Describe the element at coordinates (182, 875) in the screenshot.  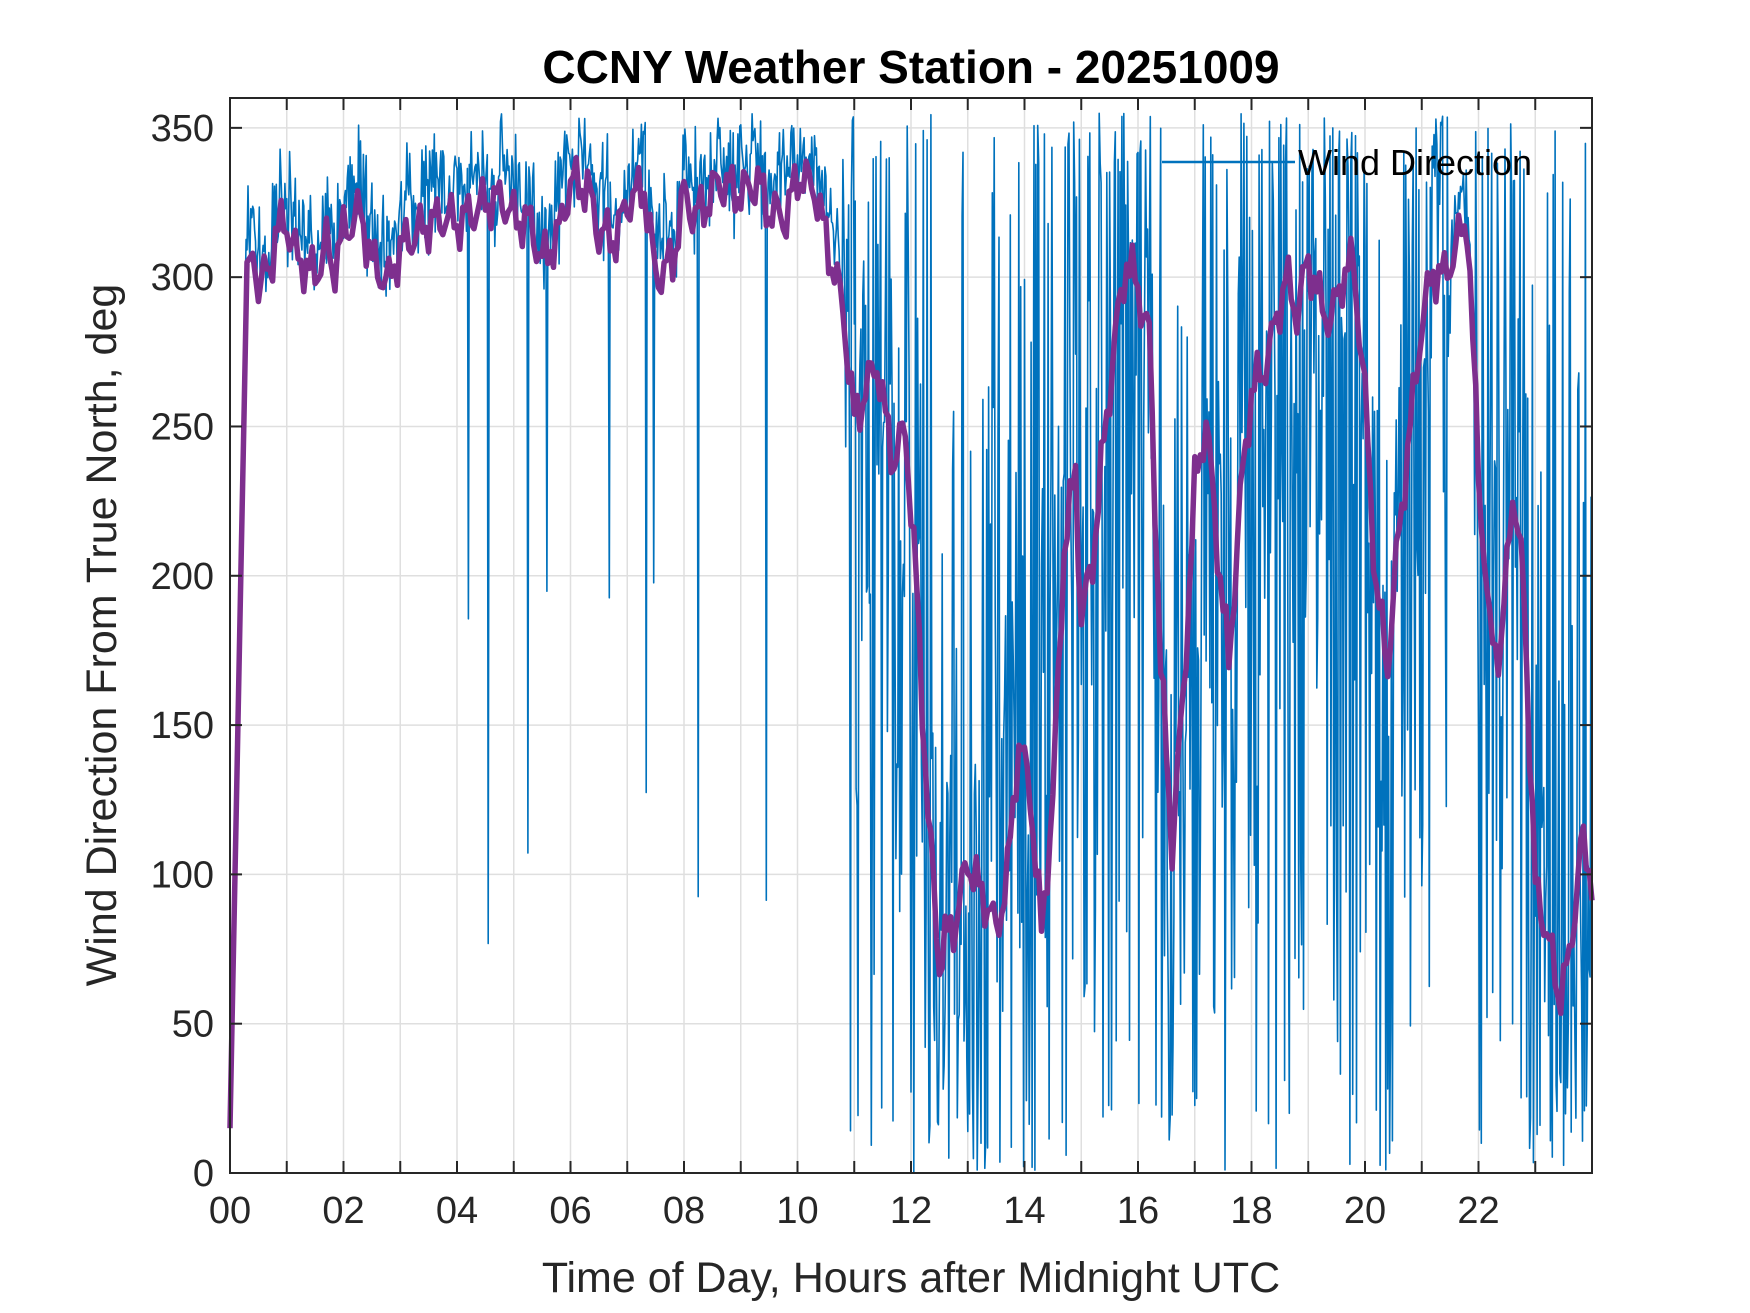
I see `y-tick-label: 100` at that location.